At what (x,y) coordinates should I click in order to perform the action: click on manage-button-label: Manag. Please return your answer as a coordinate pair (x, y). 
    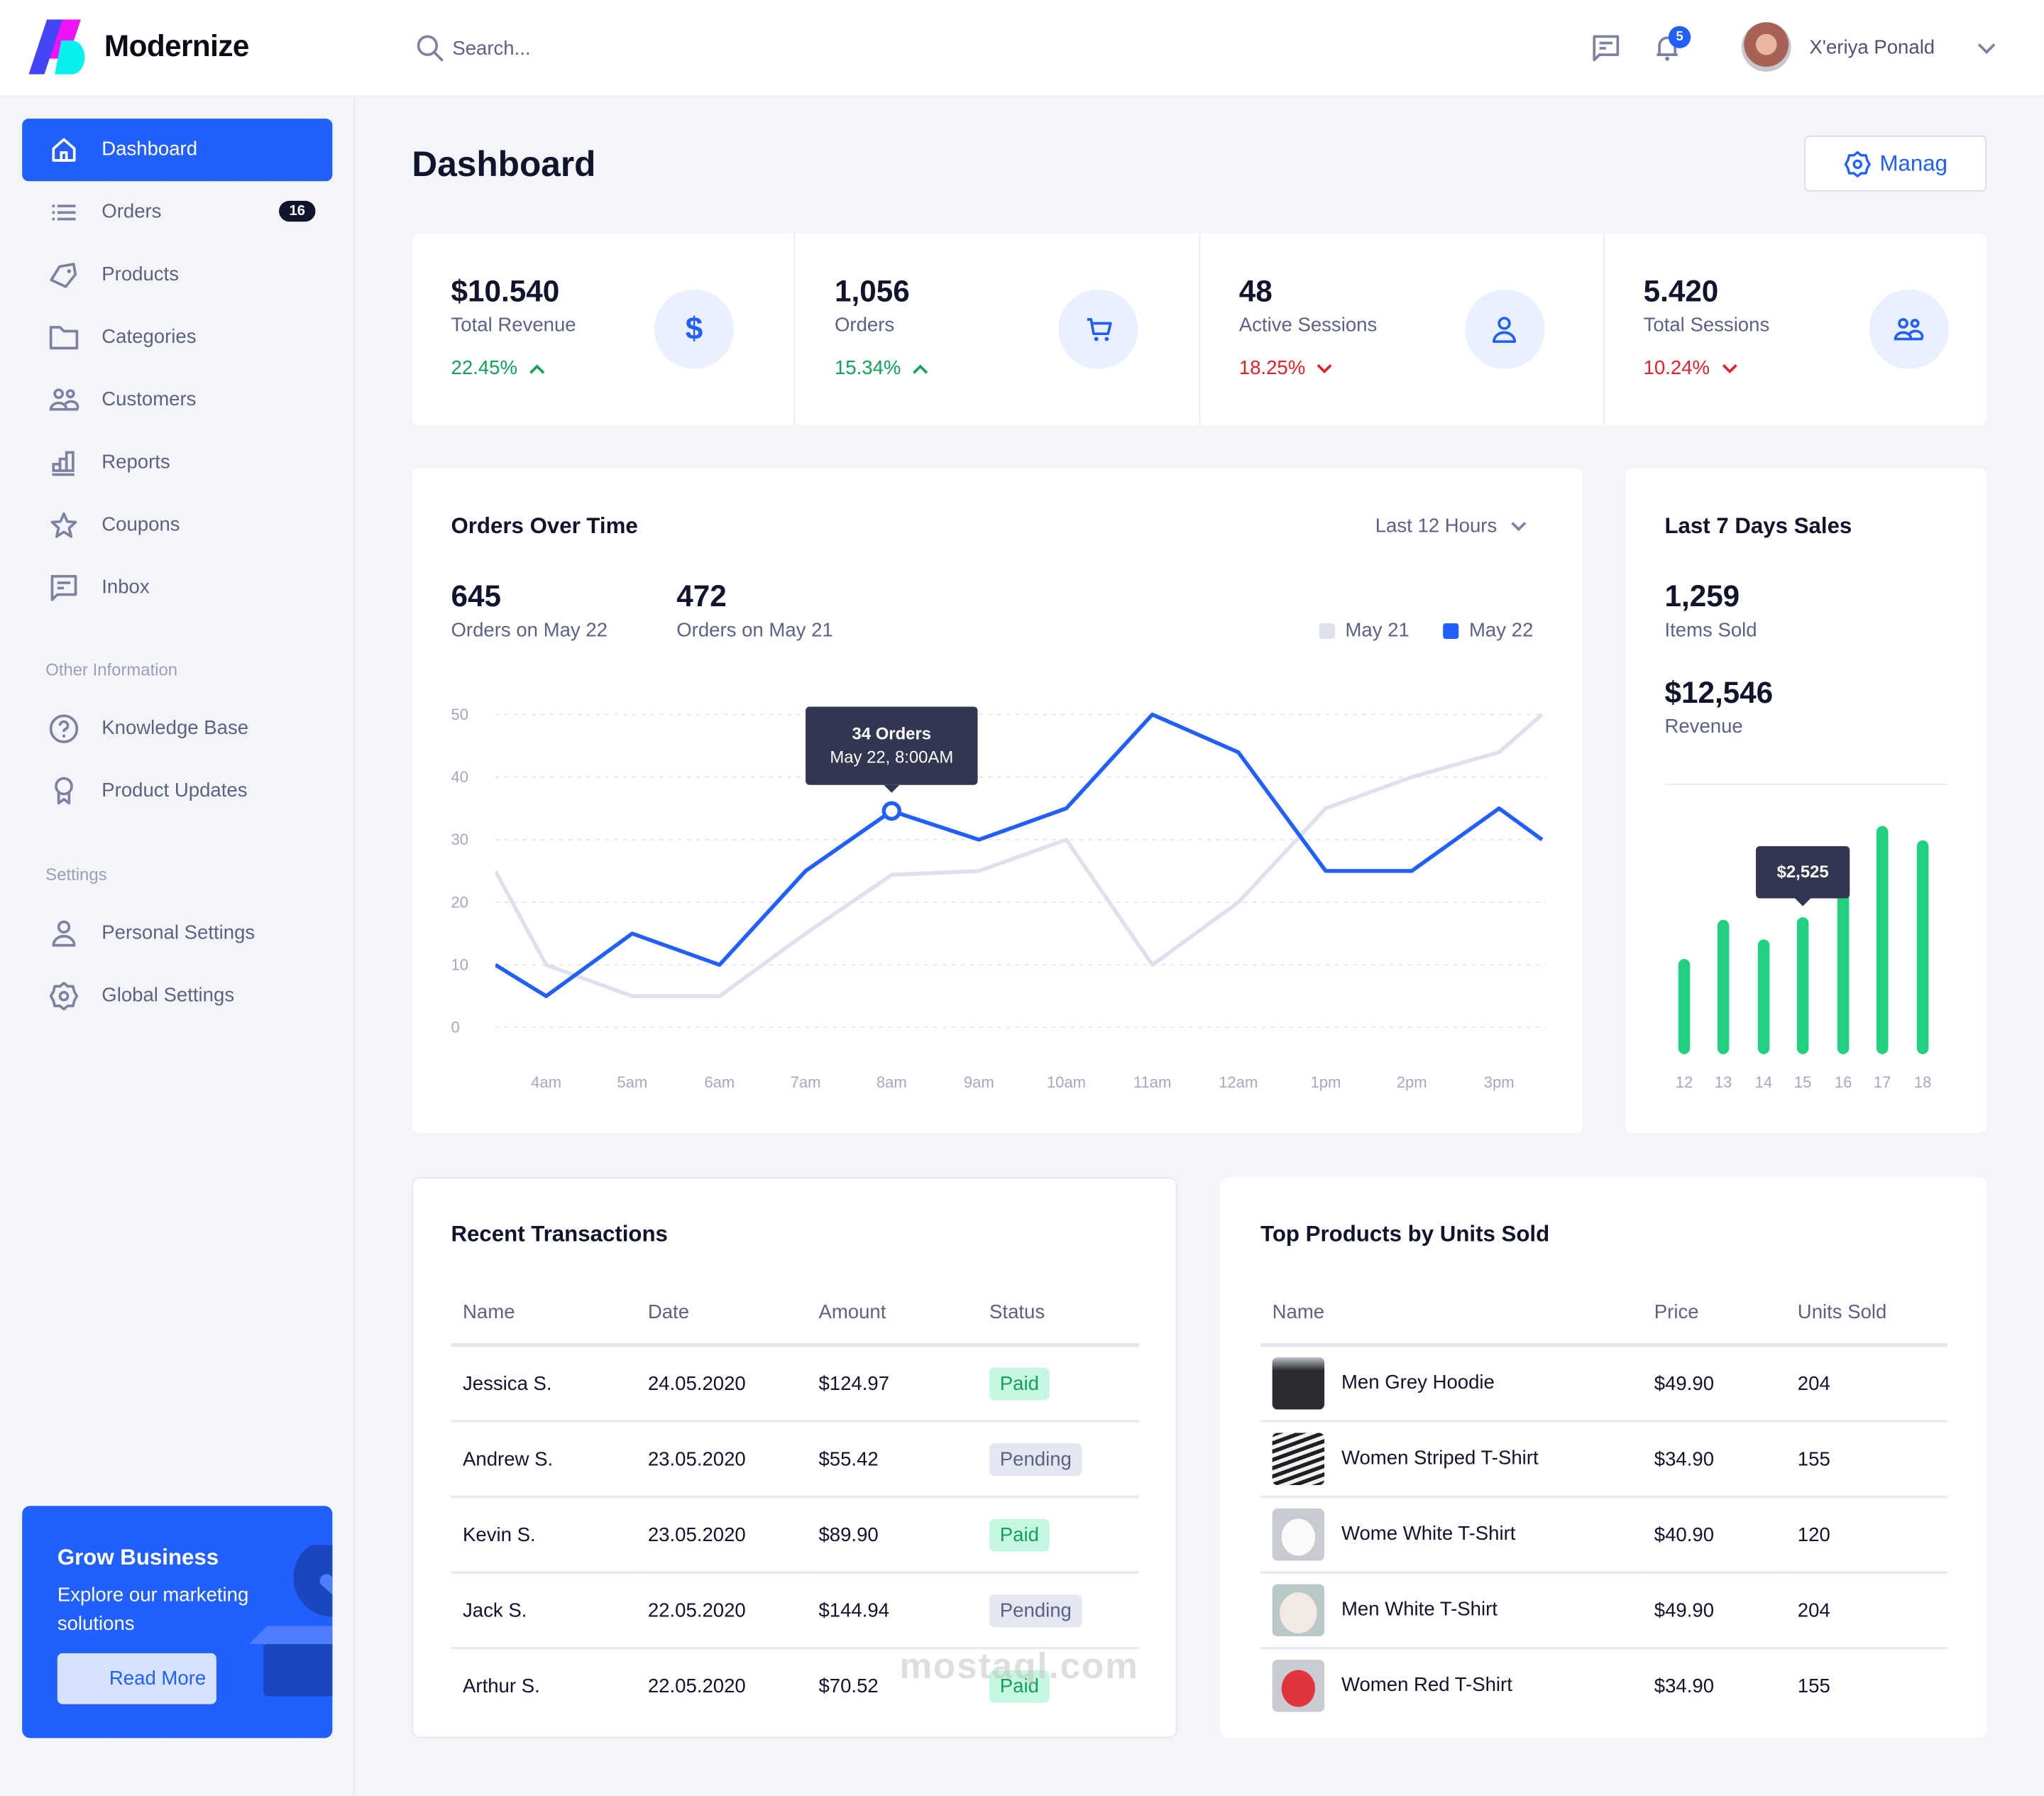
    Looking at the image, I should click on (1913, 163).